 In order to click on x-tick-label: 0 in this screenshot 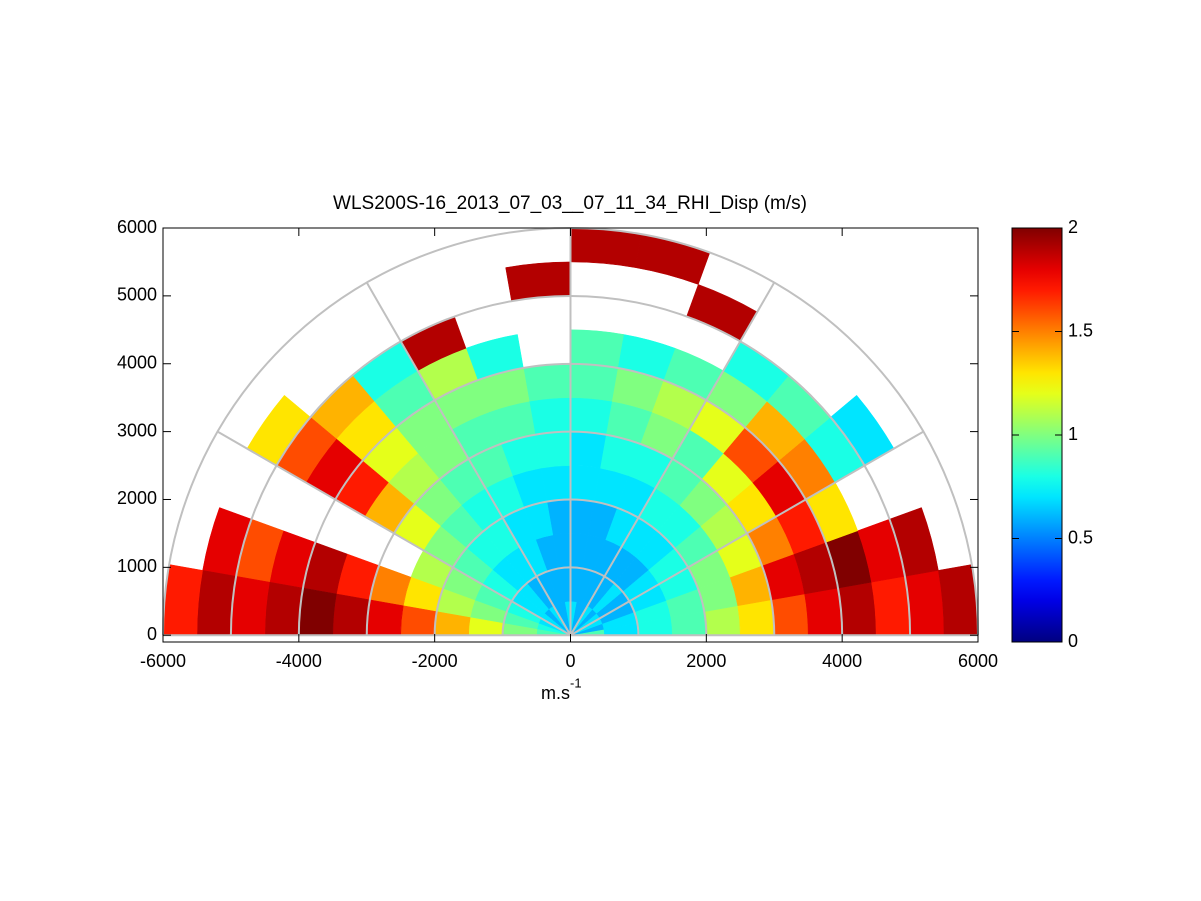, I will do `click(570, 661)`.